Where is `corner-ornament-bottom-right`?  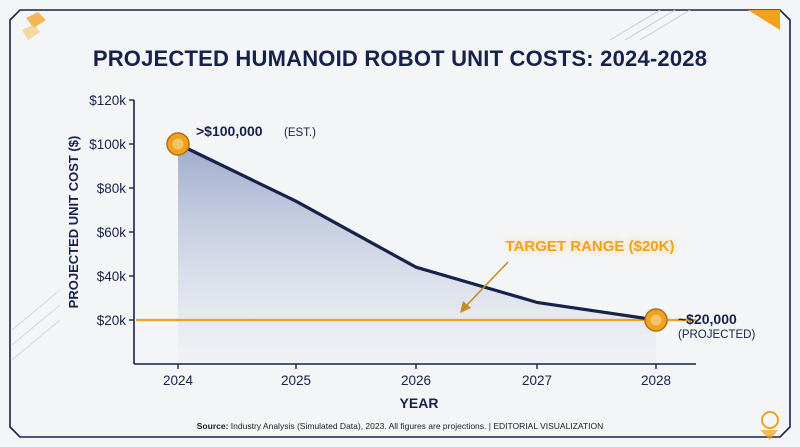 corner-ornament-bottom-right is located at coordinates (769, 425).